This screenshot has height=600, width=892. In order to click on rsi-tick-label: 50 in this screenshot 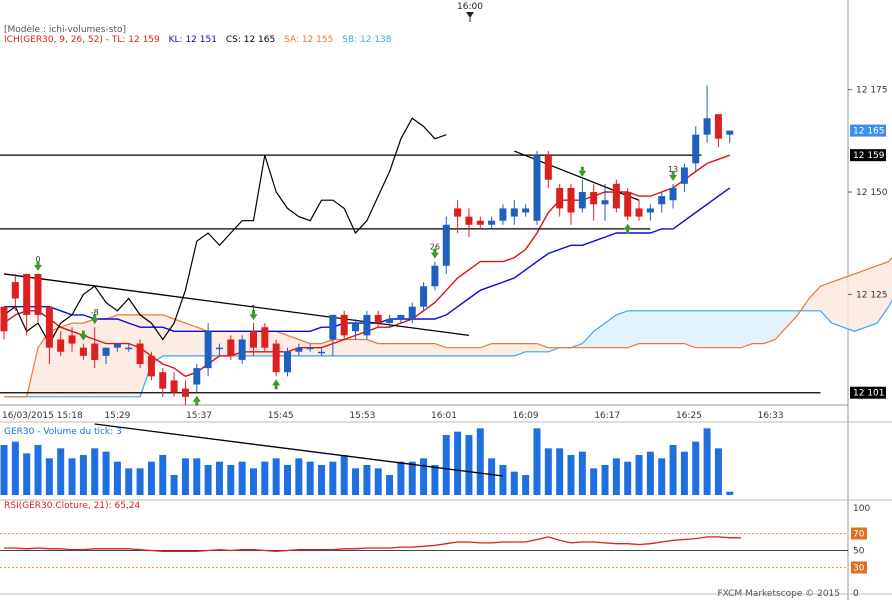, I will do `click(859, 552)`.